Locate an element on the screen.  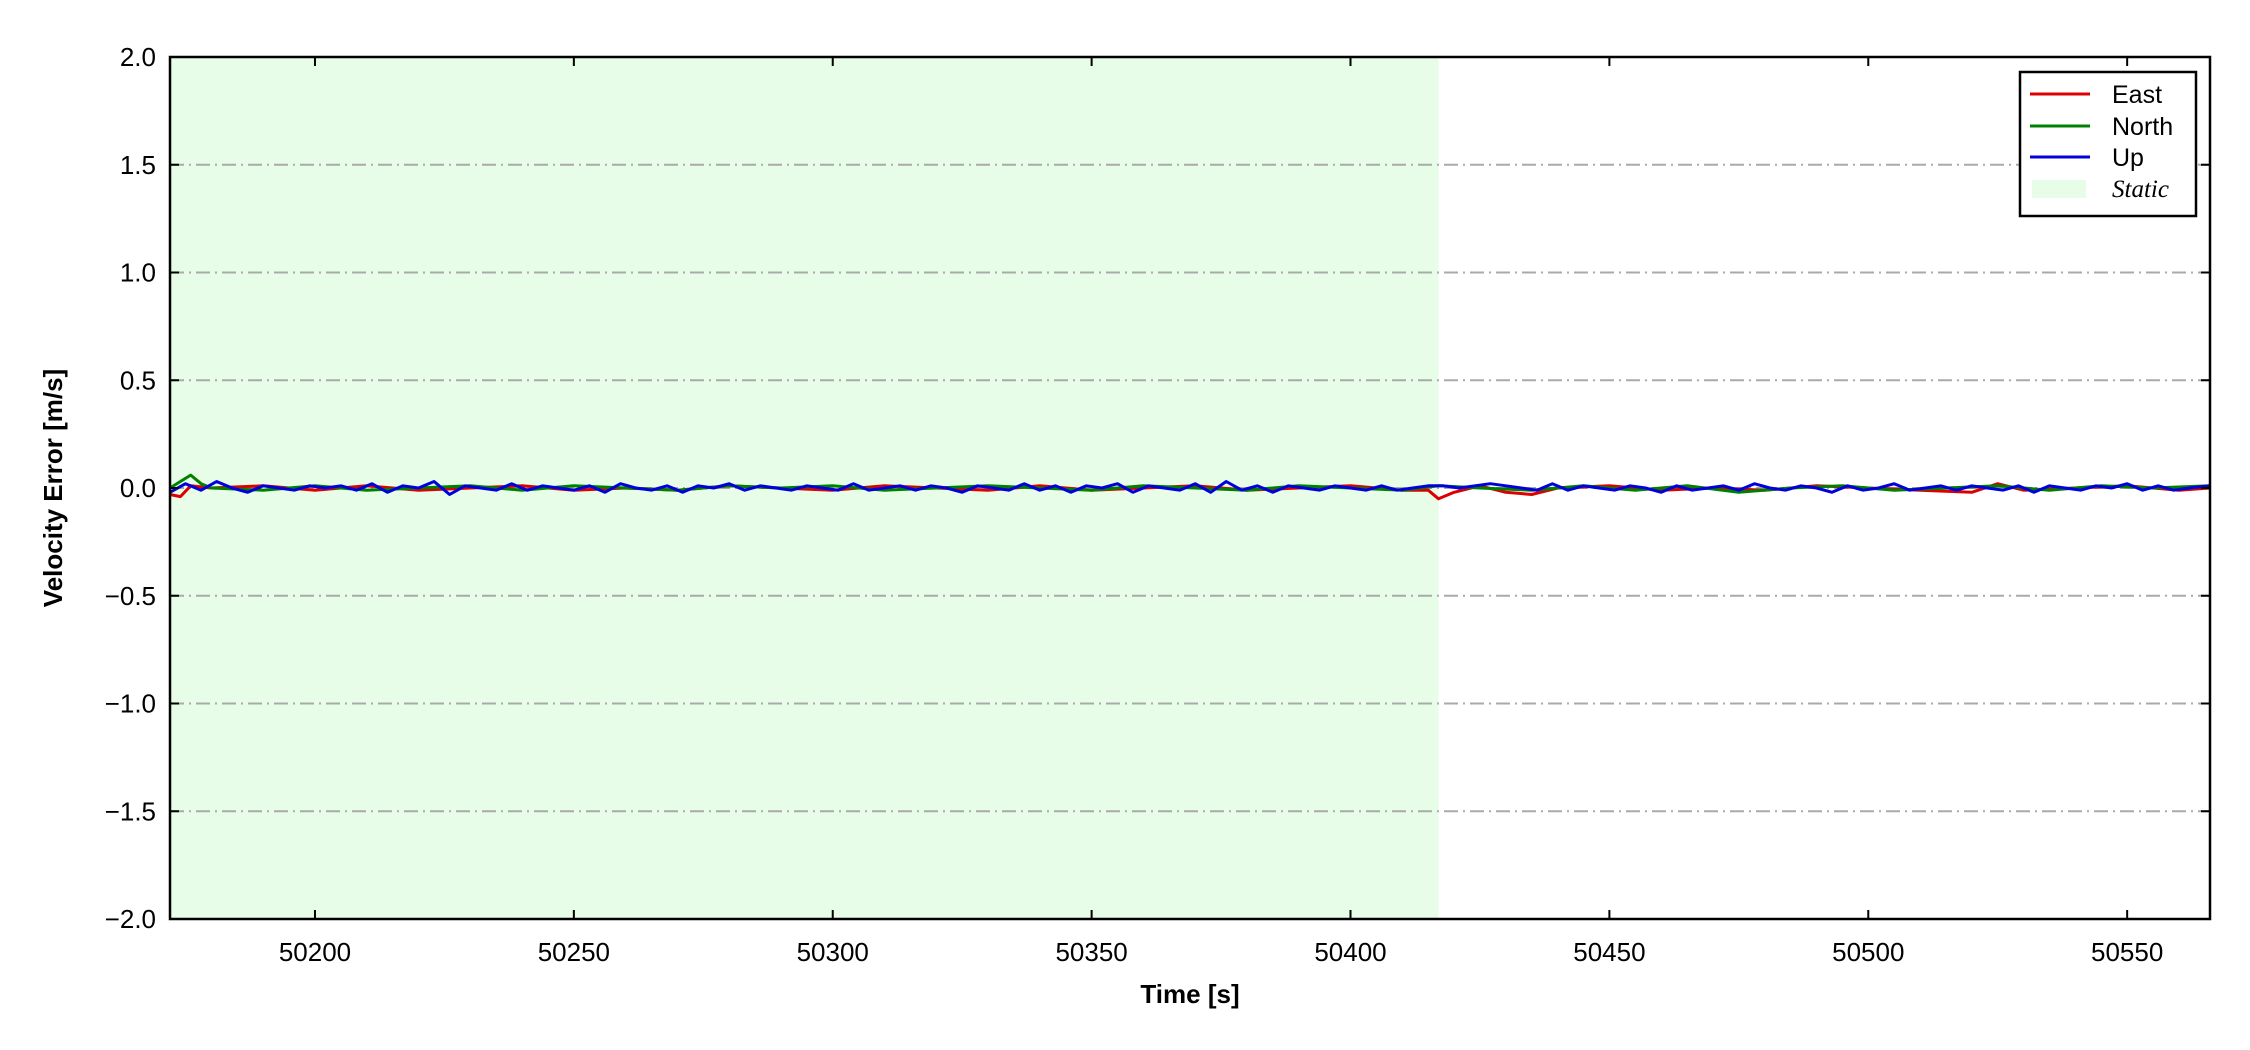
x-tick-label: 50250 is located at coordinates (574, 952).